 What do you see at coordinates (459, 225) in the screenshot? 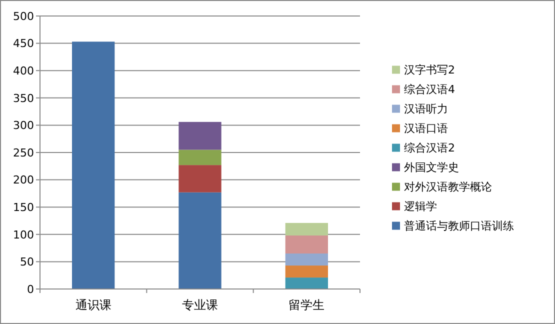
I see `legend-label: 普通话与教师口语训练` at bounding box center [459, 225].